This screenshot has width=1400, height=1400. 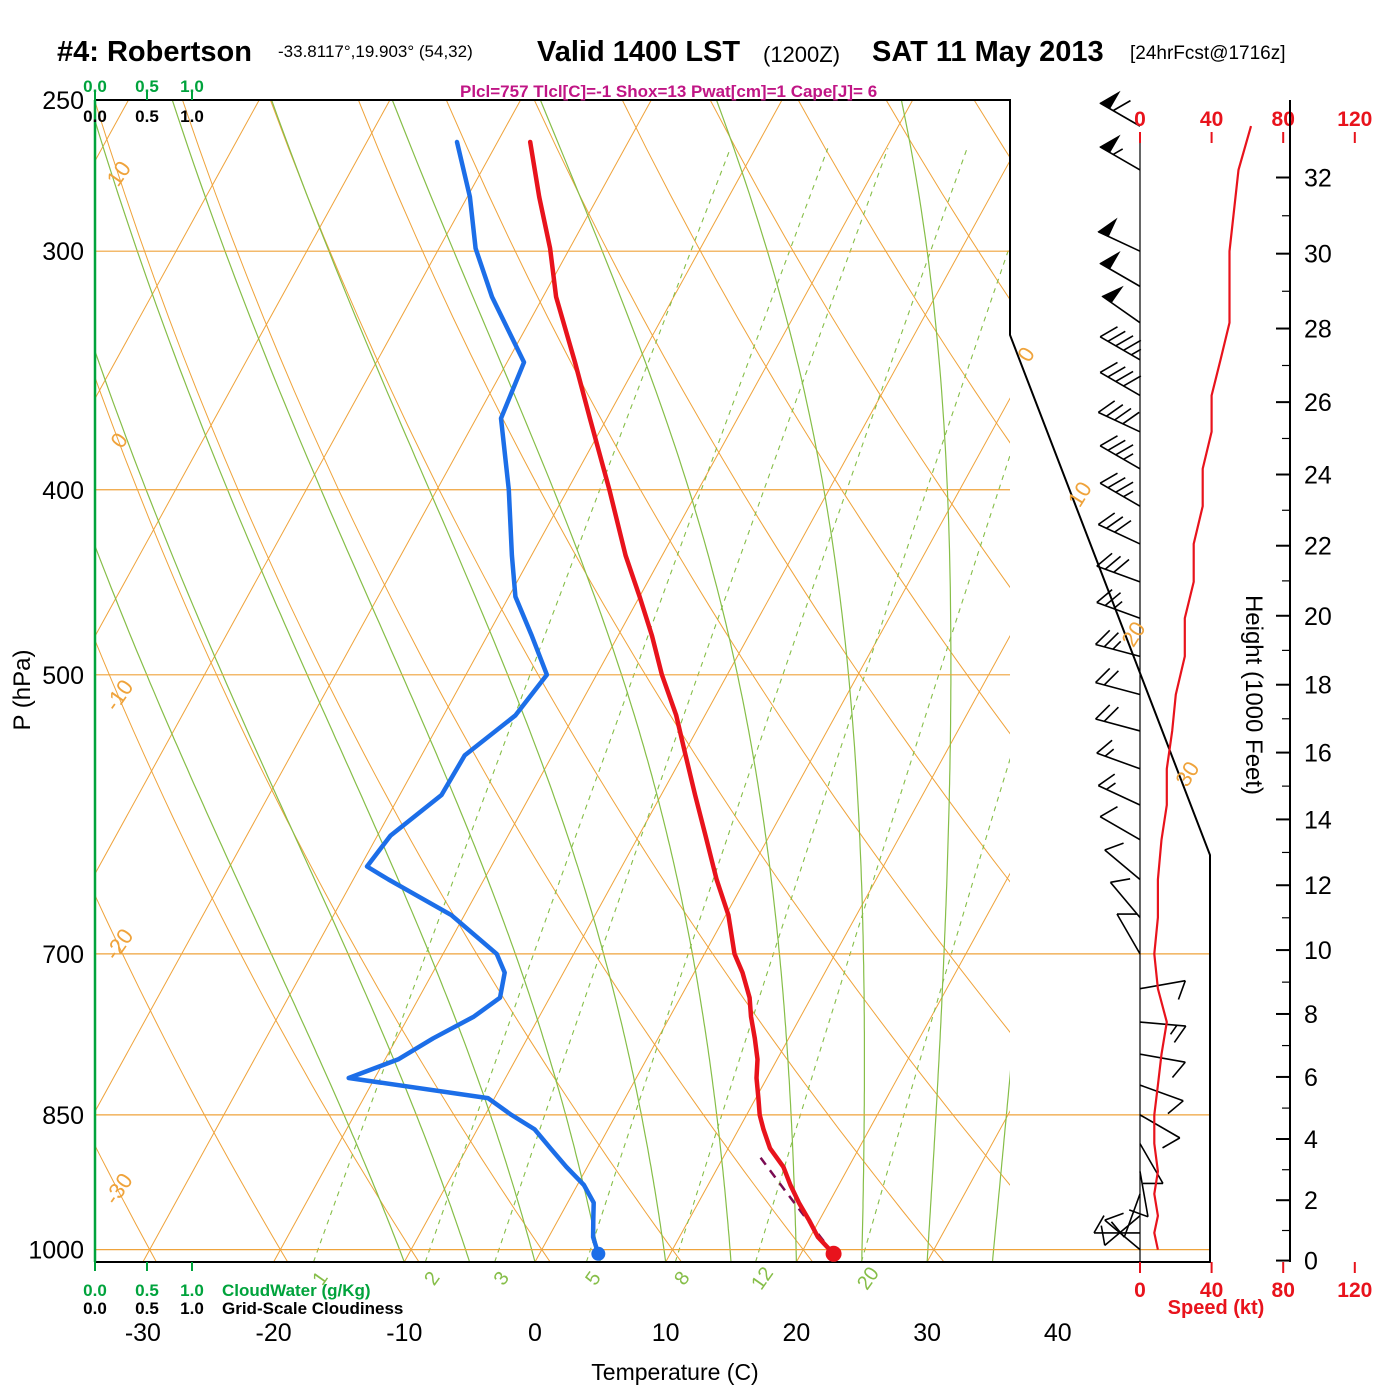 What do you see at coordinates (1253, 695) in the screenshot?
I see `svg-text: Height (1000 Feet)` at bounding box center [1253, 695].